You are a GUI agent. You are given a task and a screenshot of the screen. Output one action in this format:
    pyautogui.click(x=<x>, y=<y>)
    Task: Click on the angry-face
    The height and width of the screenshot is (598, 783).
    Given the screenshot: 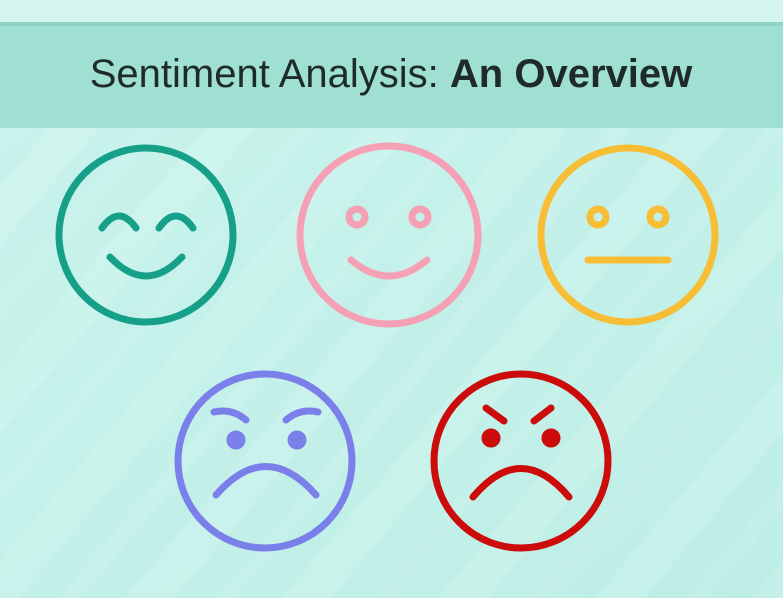 What is the action you would take?
    pyautogui.click(x=521, y=461)
    